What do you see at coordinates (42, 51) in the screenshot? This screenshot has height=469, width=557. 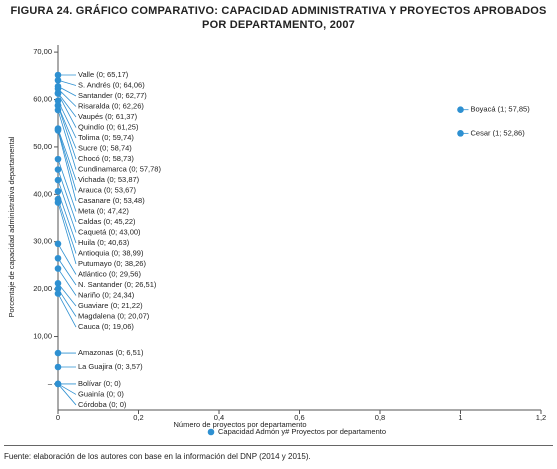 I see `y-tick-label: 70,00` at bounding box center [42, 51].